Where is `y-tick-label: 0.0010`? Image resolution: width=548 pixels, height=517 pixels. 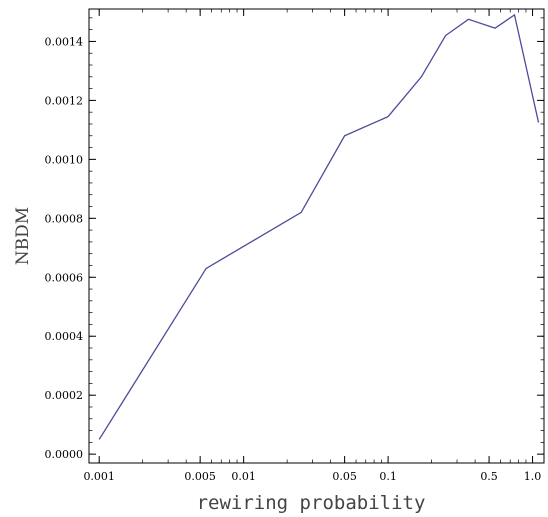
y-tick-label: 0.0010 is located at coordinates (64, 159).